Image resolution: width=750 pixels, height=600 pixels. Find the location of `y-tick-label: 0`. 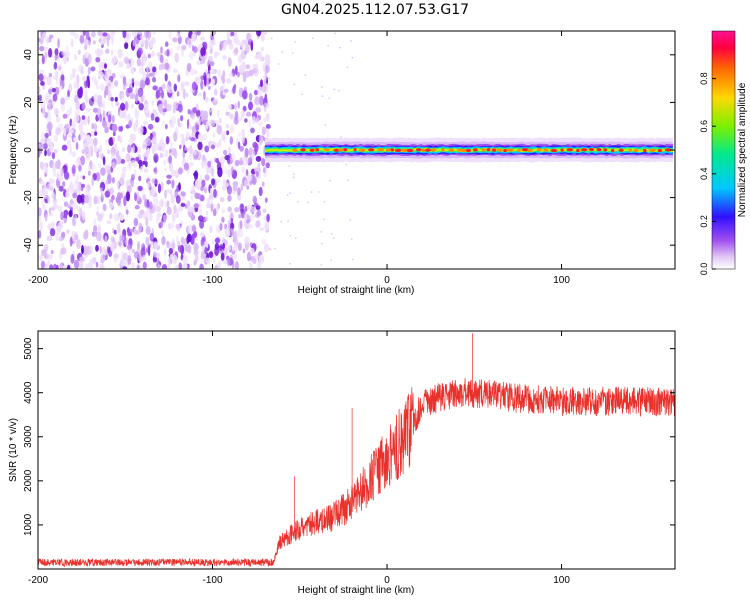

y-tick-label: 0 is located at coordinates (28, 150).